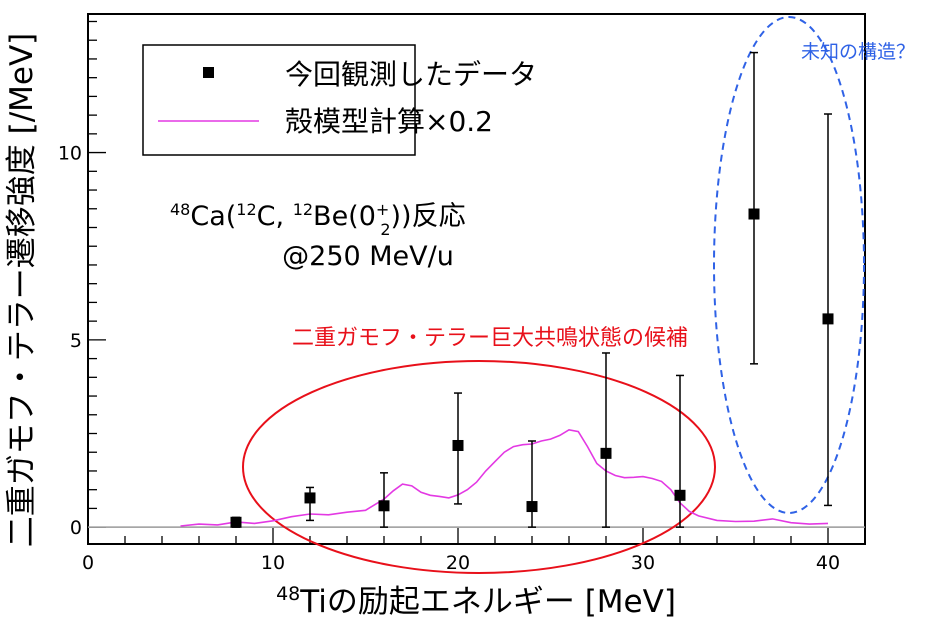 This screenshot has height=621, width=940. Describe the element at coordinates (288, 594) in the screenshot. I see `x-axis-title-sup: 48` at that location.